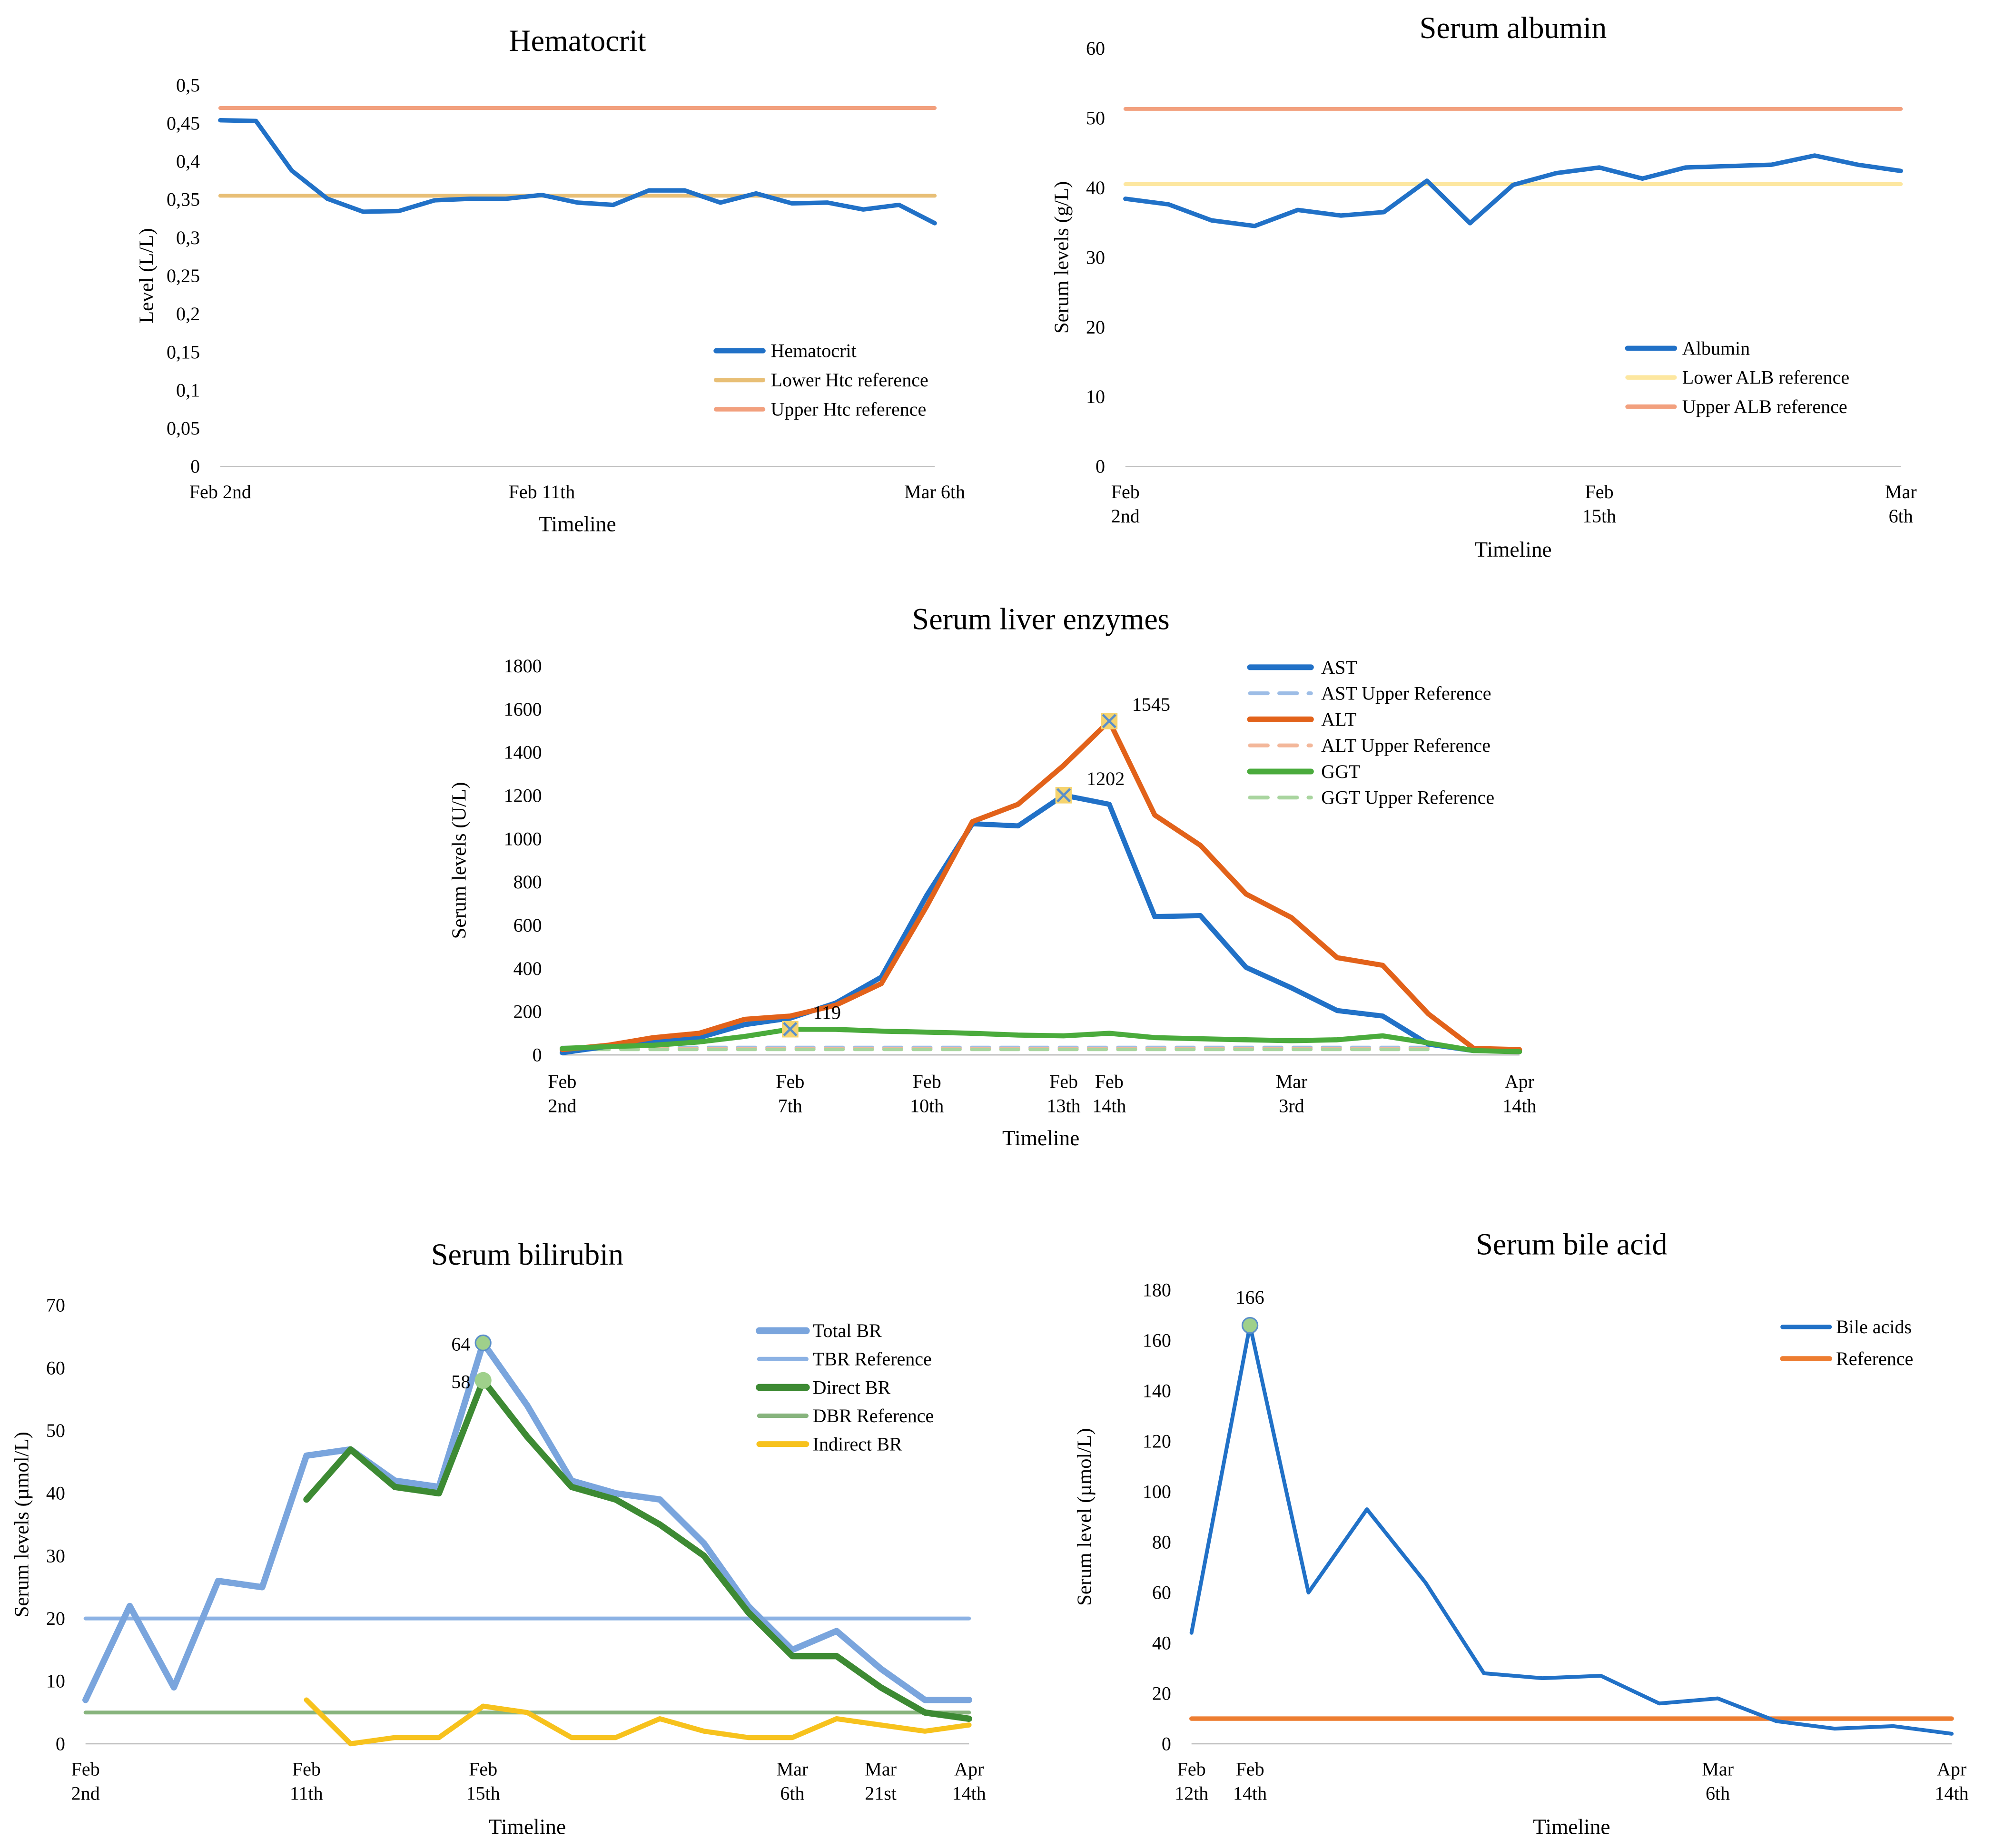 This screenshot has height=1848, width=1994. I want to click on y-tick-label: 120, so click(1157, 1441).